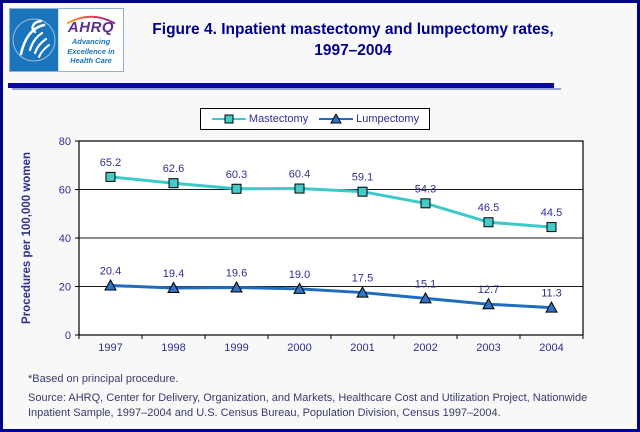 The height and width of the screenshot is (432, 640). What do you see at coordinates (362, 279) in the screenshot?
I see `data-label: 17.5` at bounding box center [362, 279].